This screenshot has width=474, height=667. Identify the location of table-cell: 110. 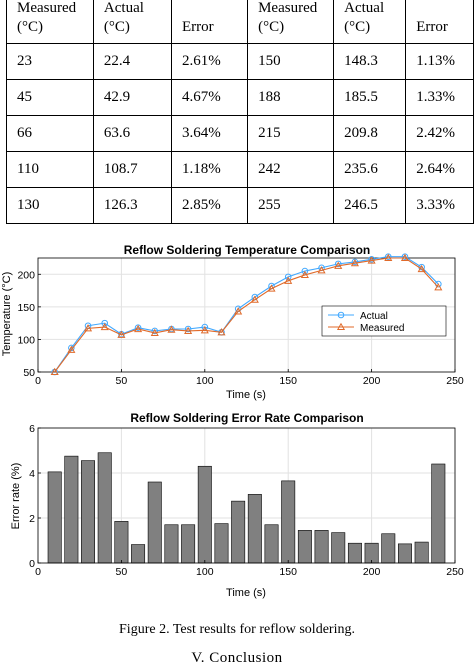
(50, 169).